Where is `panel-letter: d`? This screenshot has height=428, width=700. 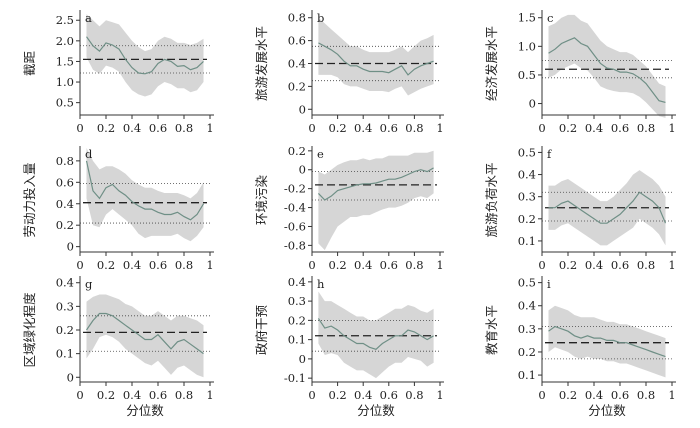
panel-letter: d is located at coordinates (89, 154).